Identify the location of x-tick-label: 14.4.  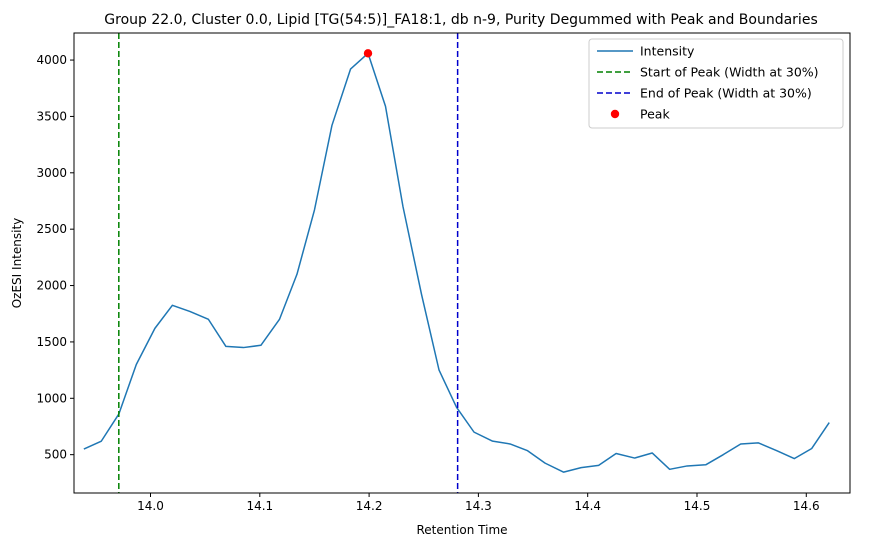
(587, 506).